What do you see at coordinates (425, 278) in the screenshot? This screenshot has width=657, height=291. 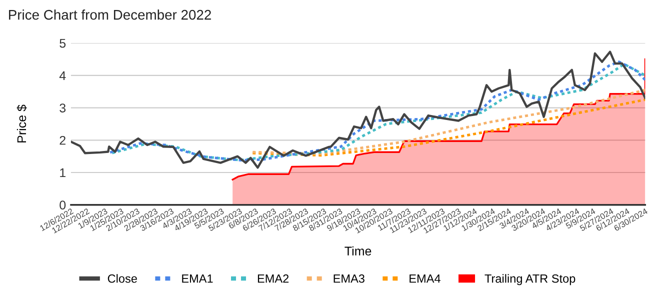 I see `legend-label: EMA4` at bounding box center [425, 278].